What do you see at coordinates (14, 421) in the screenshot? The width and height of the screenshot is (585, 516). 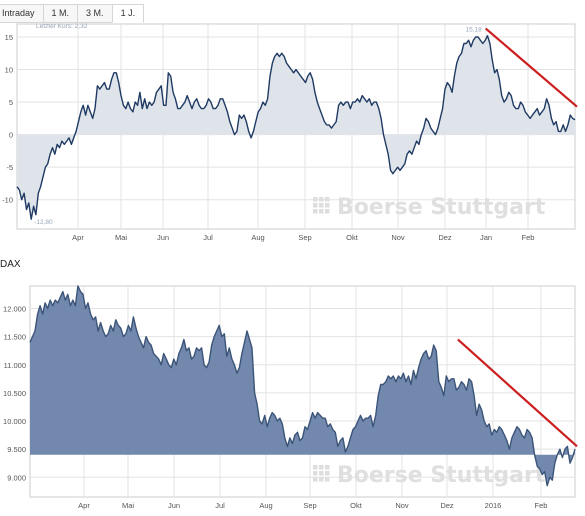 I see `y-tick-label: 10.000` at bounding box center [14, 421].